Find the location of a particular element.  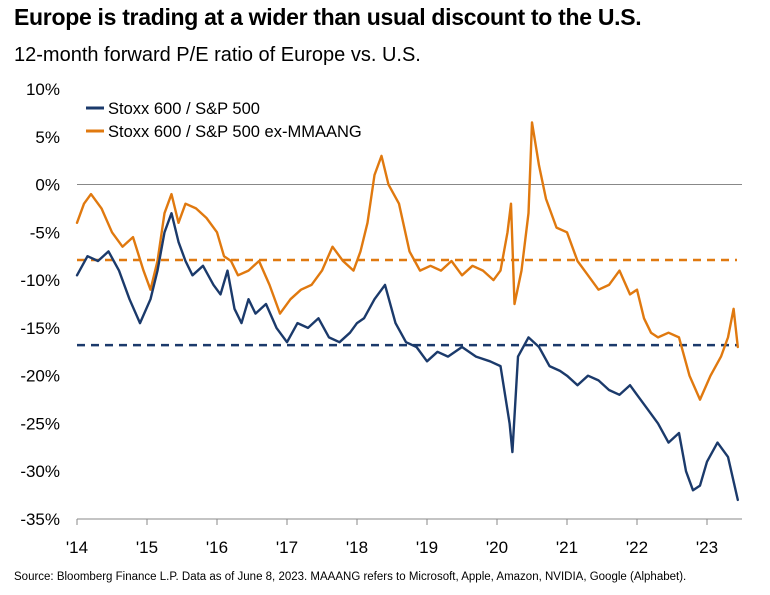

y-tick-label: -15% is located at coordinates (40, 328).